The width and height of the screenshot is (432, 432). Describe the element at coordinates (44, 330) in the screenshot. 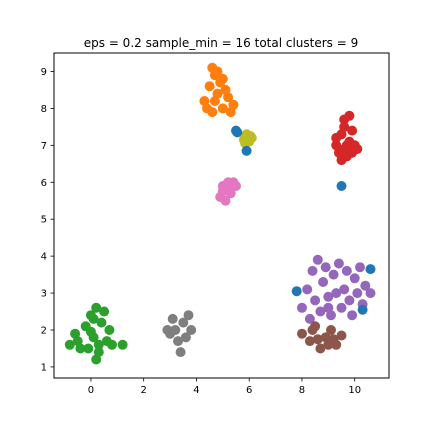

I see `y-tick-label: 2` at that location.